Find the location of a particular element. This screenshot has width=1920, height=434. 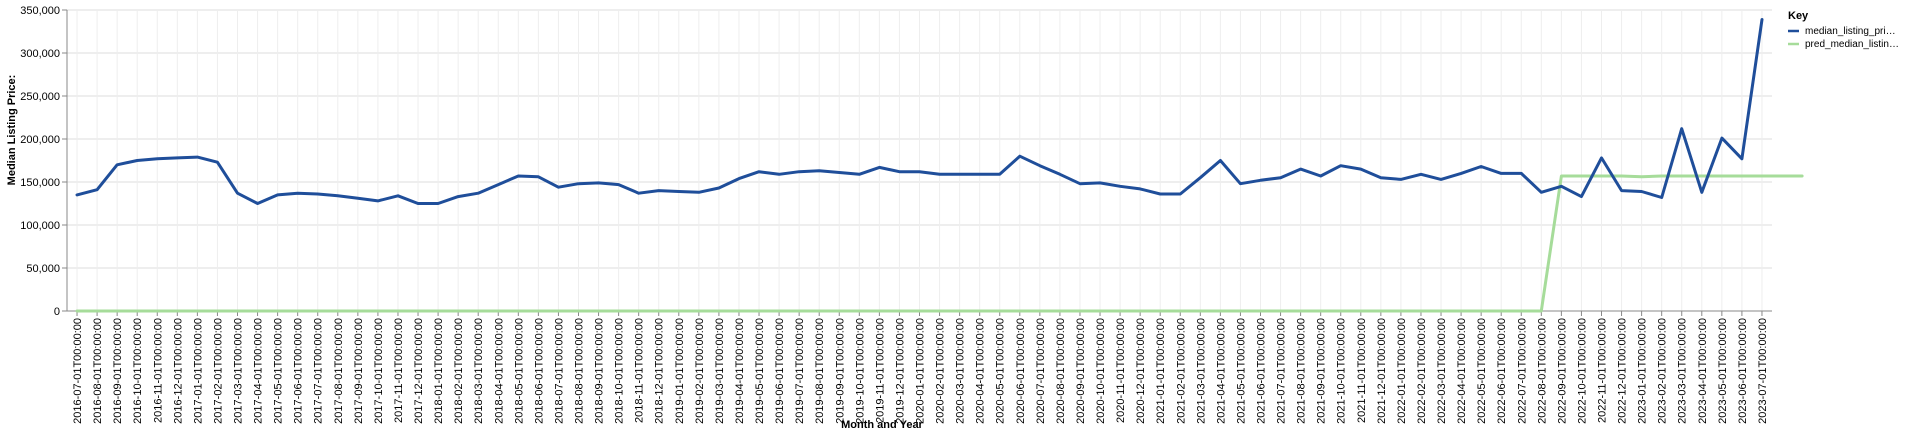

x-tick-label: 2022-06-01T00:00:00 is located at coordinates (1502, 371).